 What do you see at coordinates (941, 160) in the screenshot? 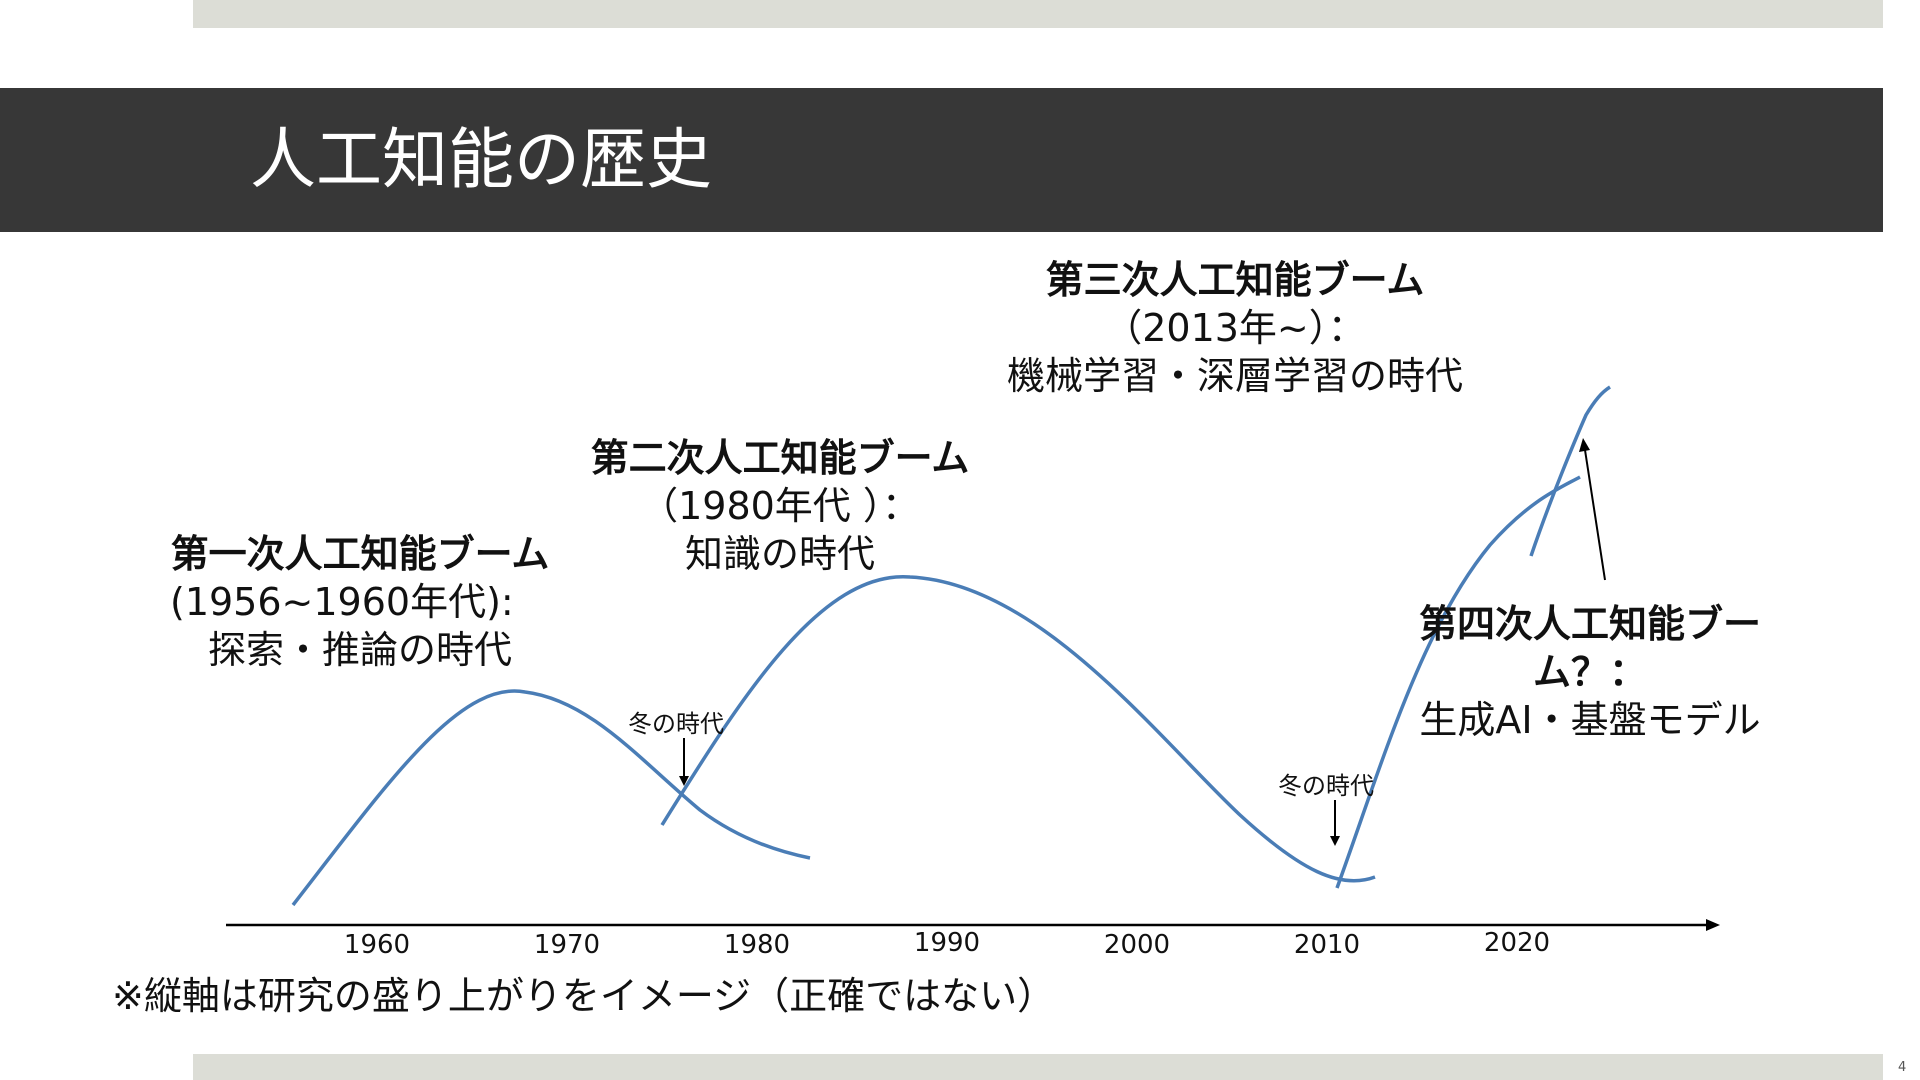
I see `title-band: 人工知能の歴史` at bounding box center [941, 160].